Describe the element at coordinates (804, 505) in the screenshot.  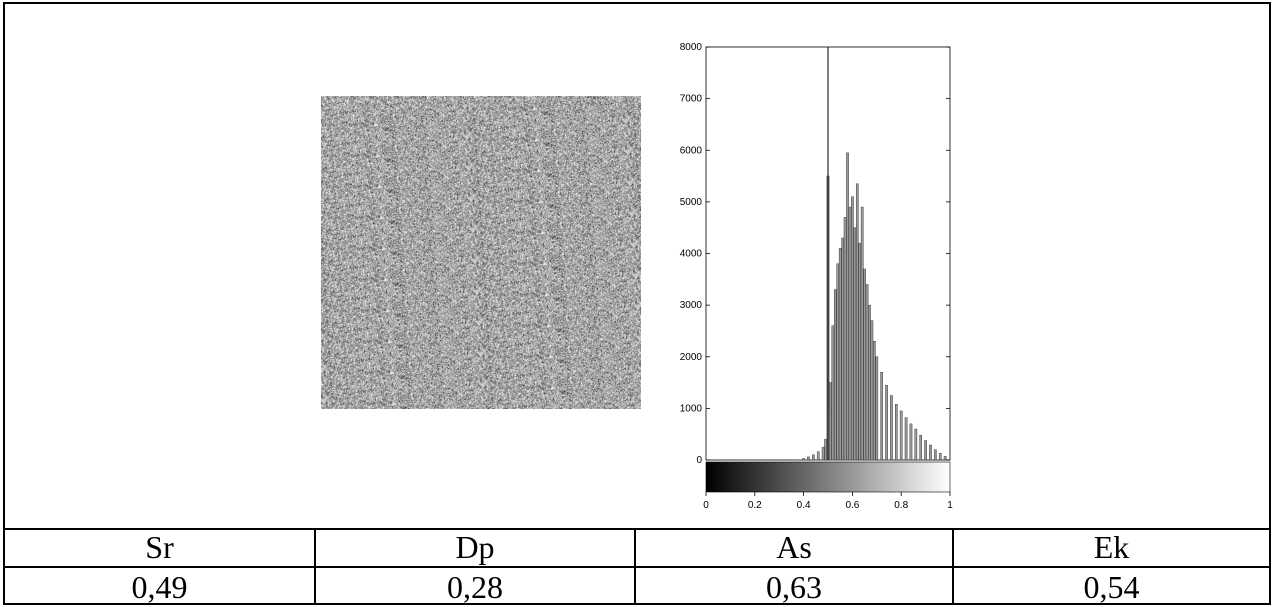
I see `x-tick-label: 0.4` at that location.